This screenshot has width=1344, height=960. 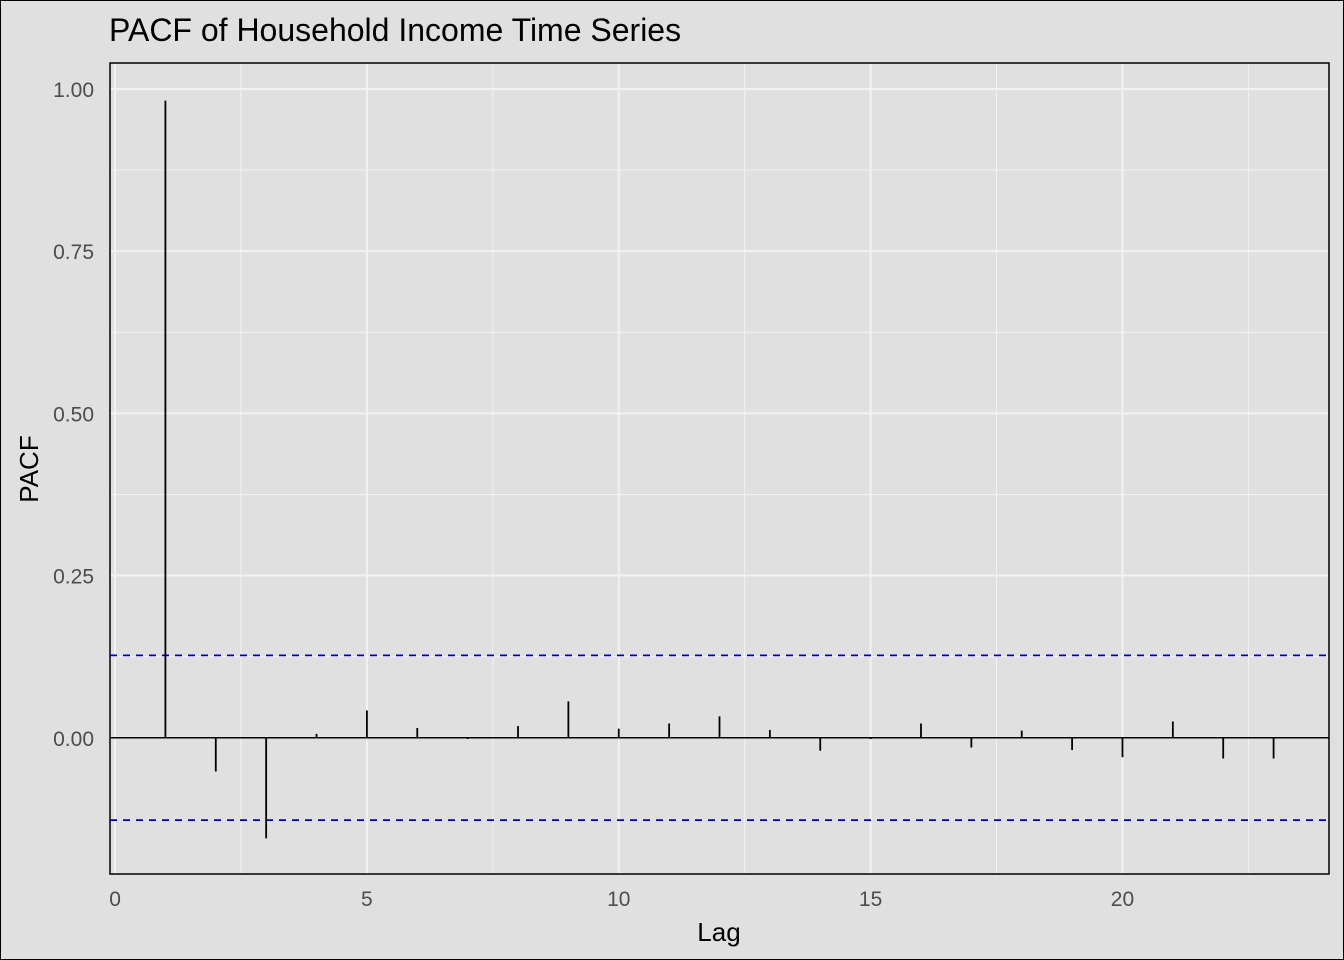 I want to click on x-tick-labels: 0 5 10 15 20, so click(x=621, y=899).